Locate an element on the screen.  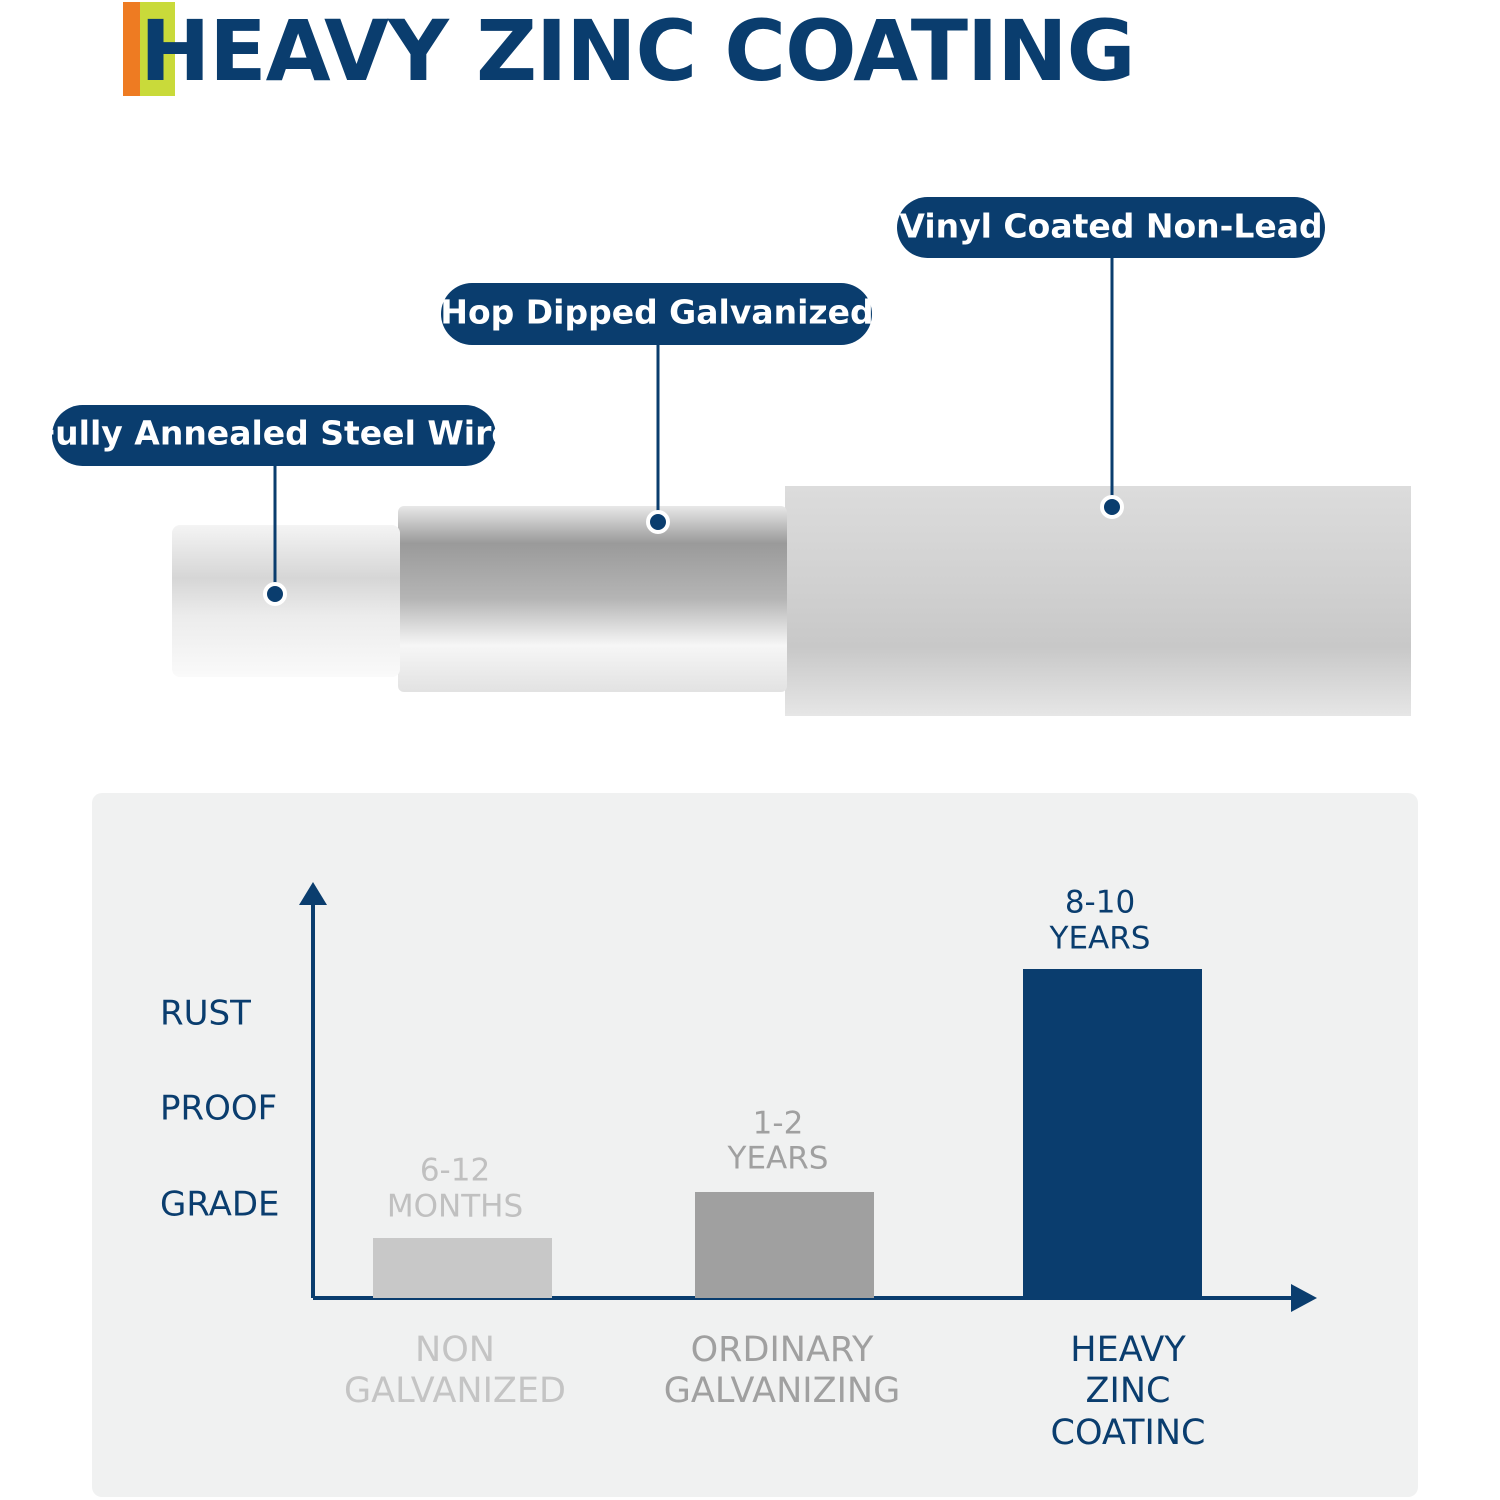
callout-label: Hop Dipped Galvanized is located at coordinates (656, 312).